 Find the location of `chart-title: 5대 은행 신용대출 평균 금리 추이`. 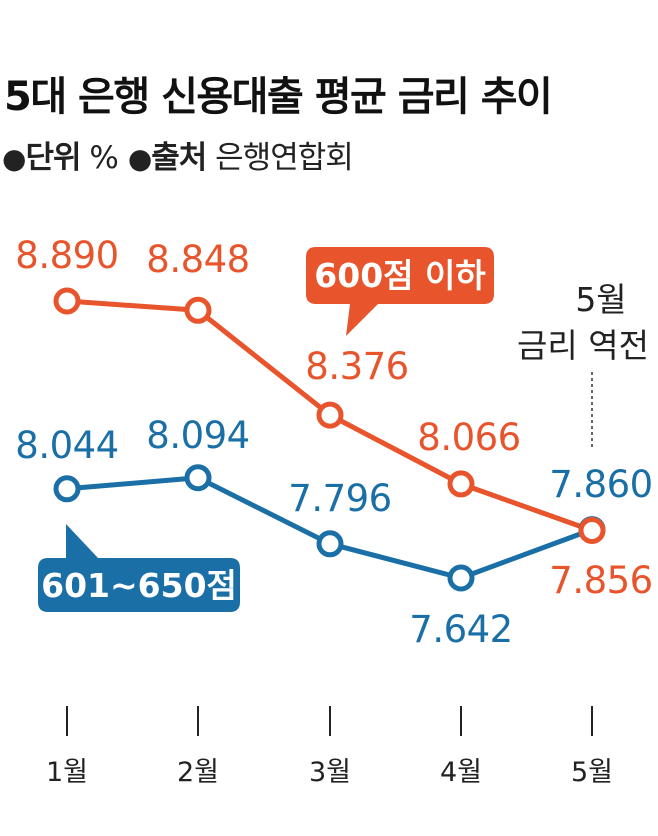

chart-title: 5대 은행 신용대출 평균 금리 추이 is located at coordinates (278, 97).